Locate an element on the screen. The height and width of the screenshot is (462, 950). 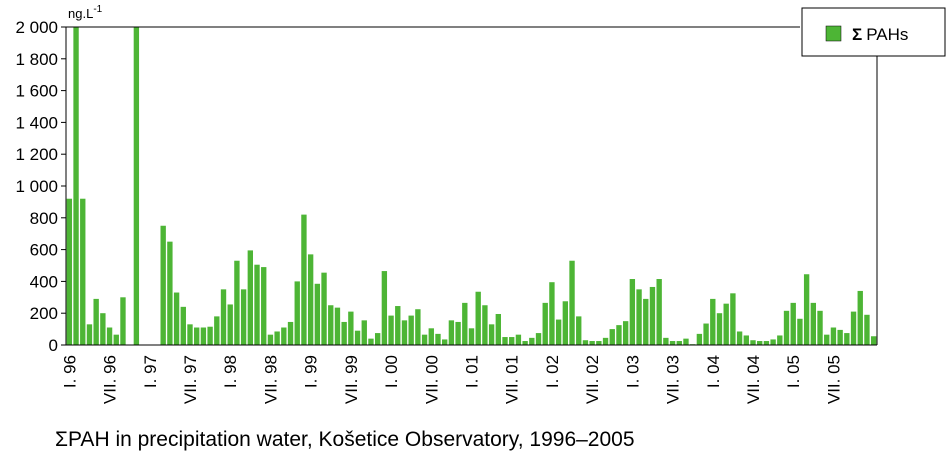
x-tick-label: I. 99 is located at coordinates (311, 371).